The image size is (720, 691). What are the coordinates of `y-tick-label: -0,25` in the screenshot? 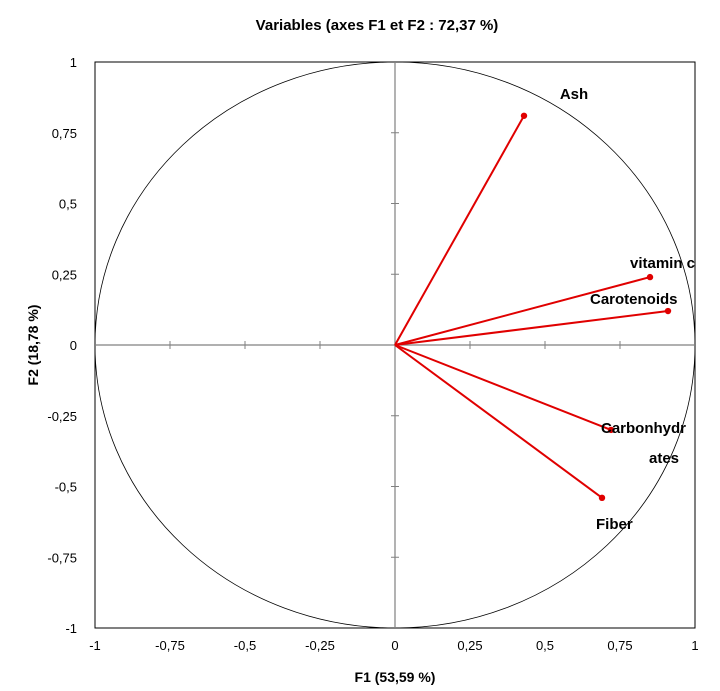 It's located at (62, 416).